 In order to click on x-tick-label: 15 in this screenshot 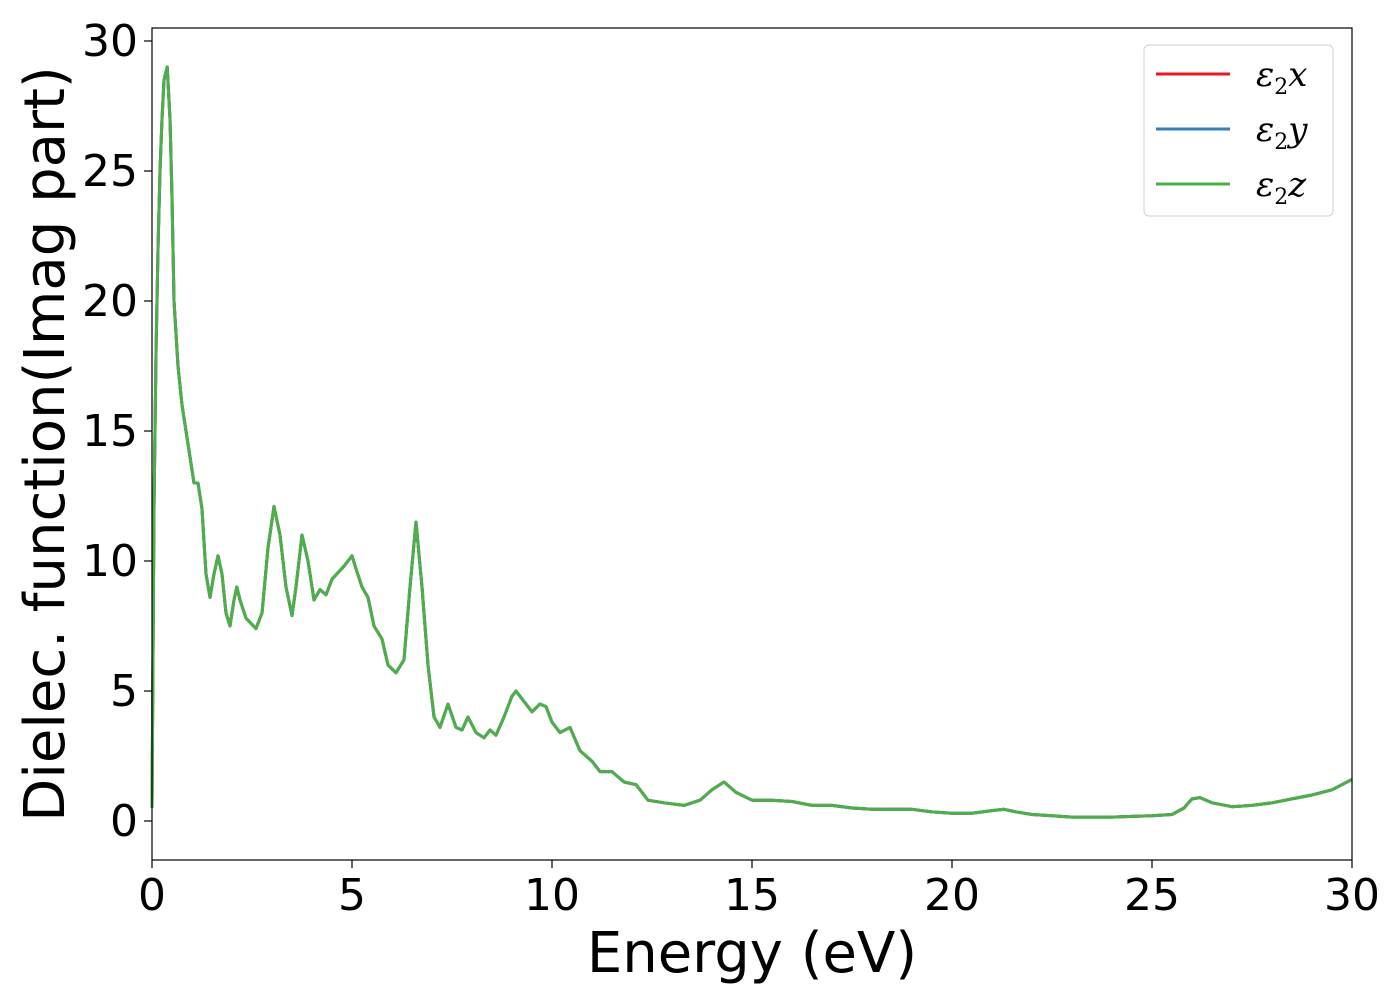, I will do `click(752, 895)`.